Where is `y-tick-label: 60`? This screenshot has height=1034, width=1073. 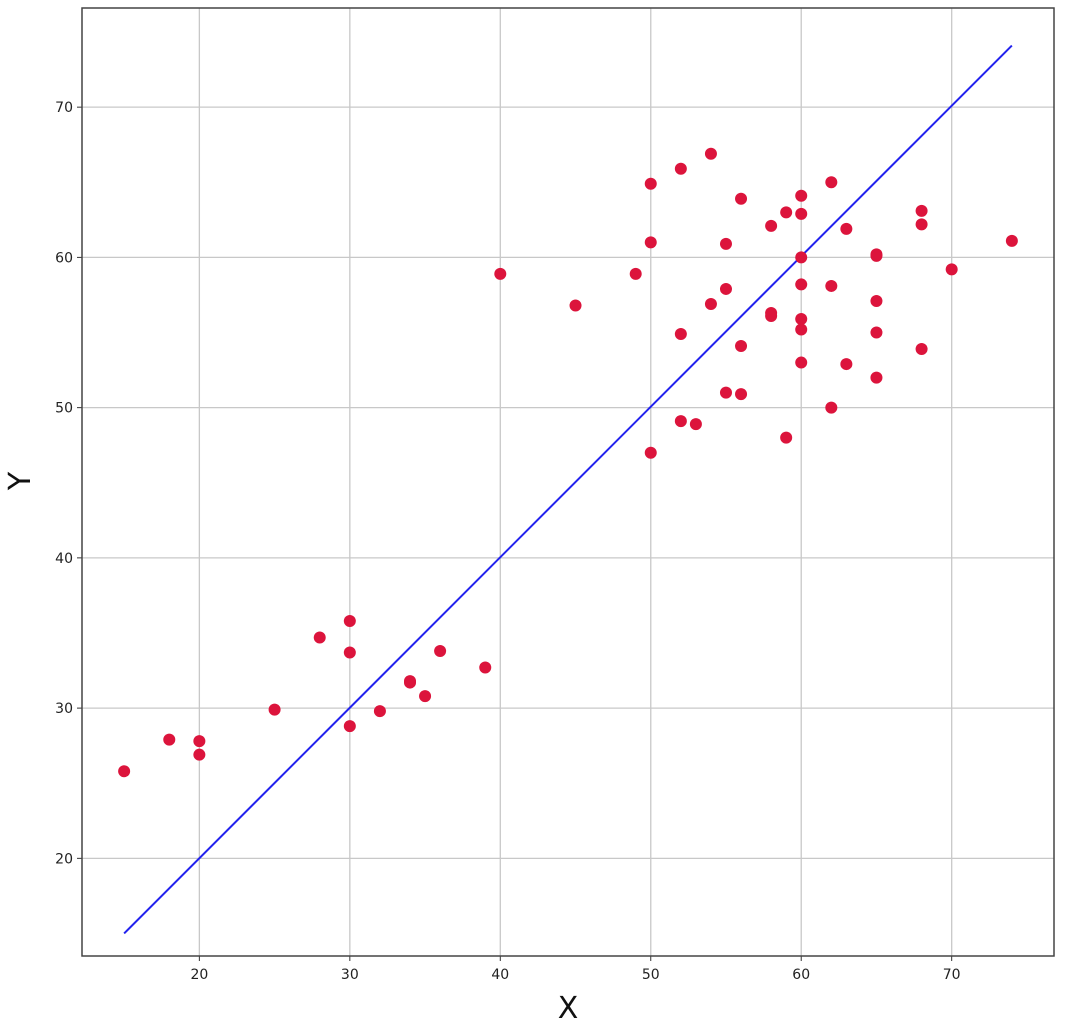
y-tick-label: 60 is located at coordinates (64, 258).